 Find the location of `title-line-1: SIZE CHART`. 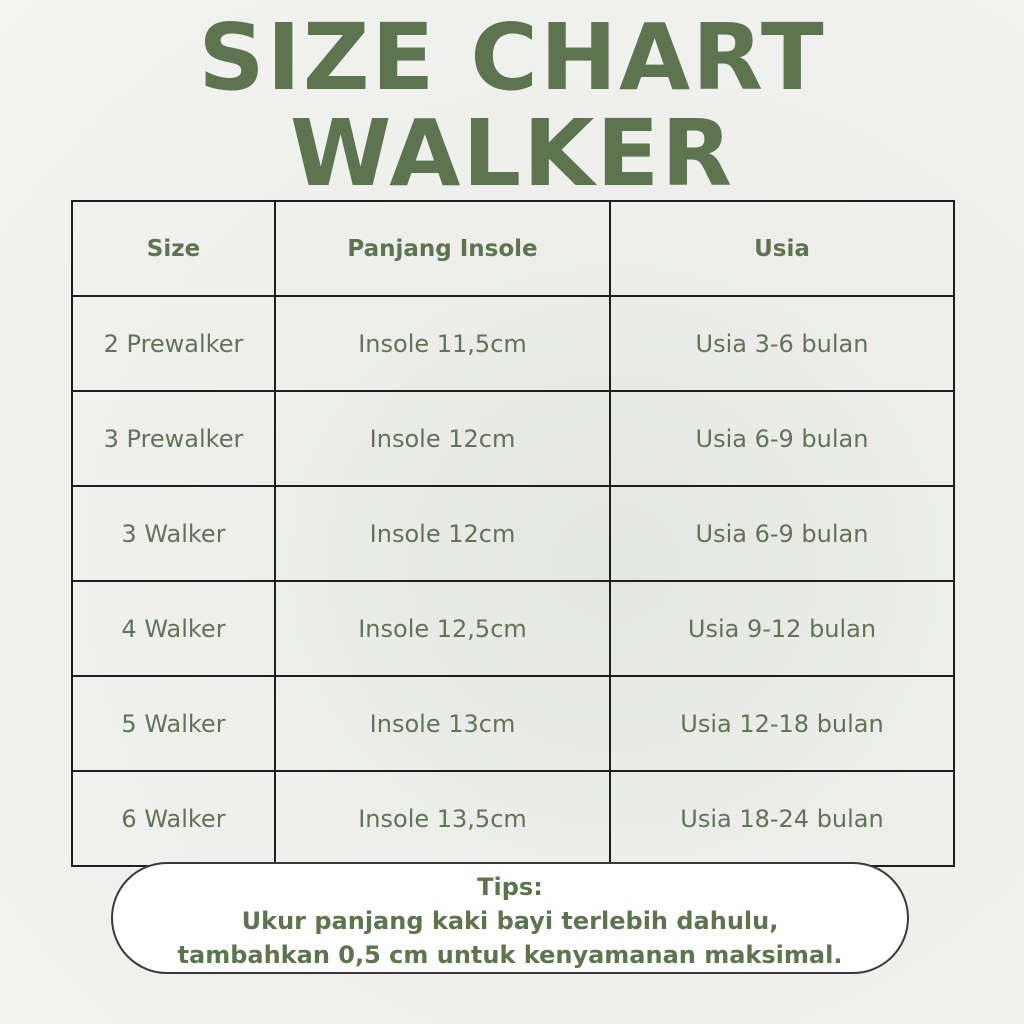

title-line-1: SIZE CHART is located at coordinates (512, 57).